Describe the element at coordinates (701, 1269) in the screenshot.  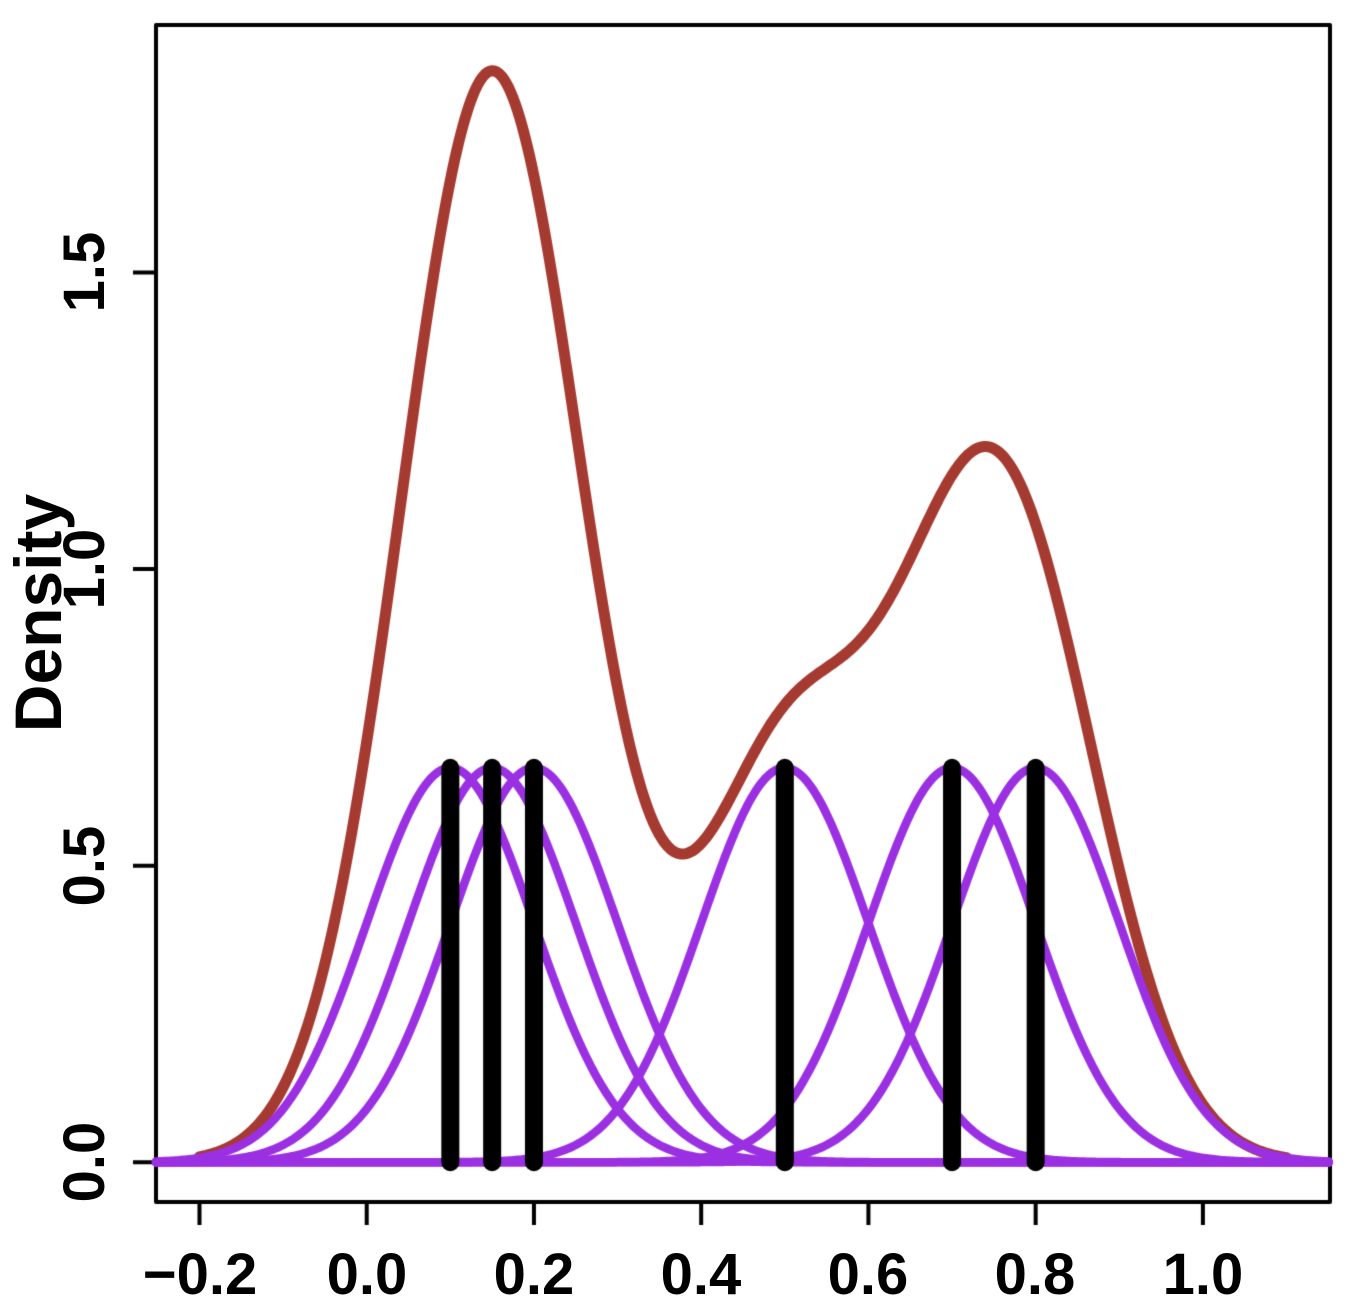
I see `x-tick-label-0.4: 0.4` at that location.